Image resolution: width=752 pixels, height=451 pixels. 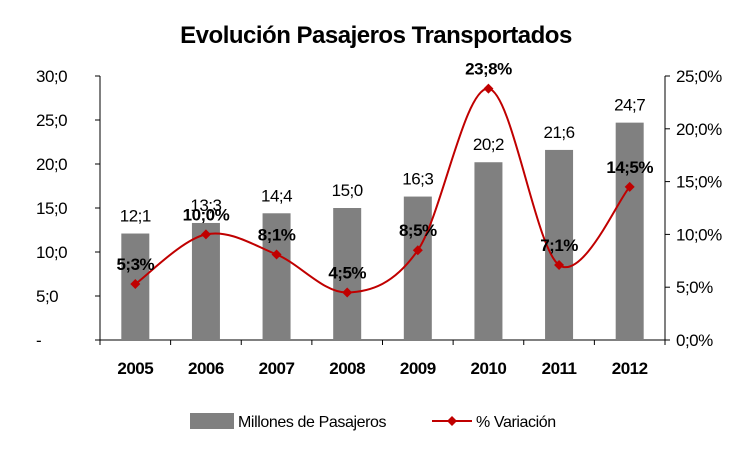 I want to click on bar-data-label: 24;7, so click(x=629, y=105).